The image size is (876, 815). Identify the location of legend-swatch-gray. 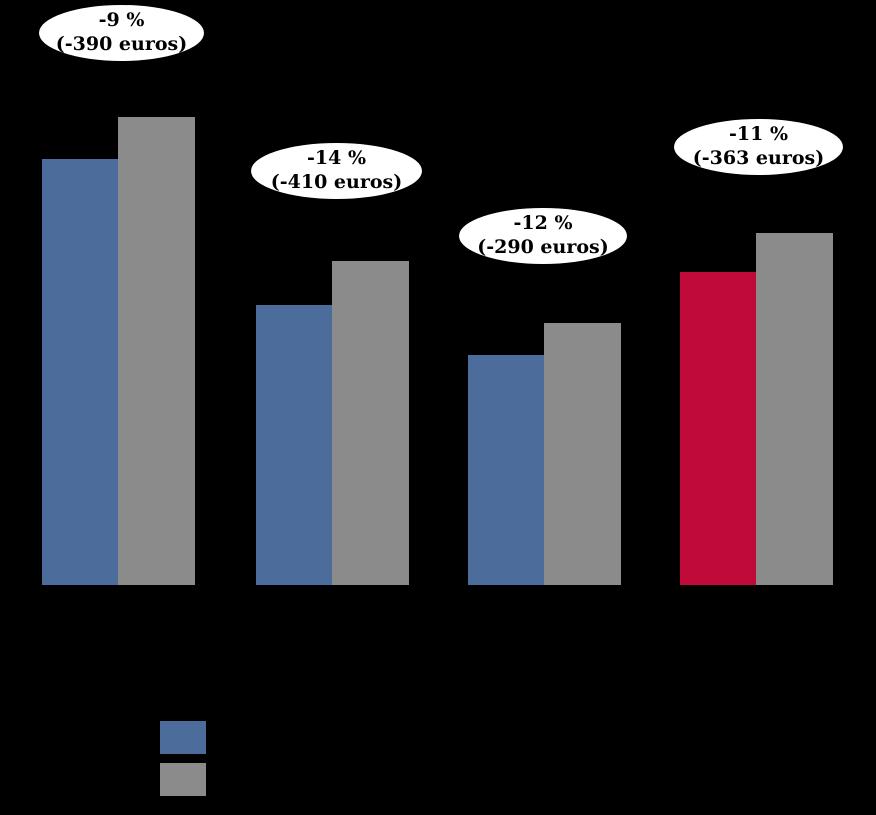
(183, 779).